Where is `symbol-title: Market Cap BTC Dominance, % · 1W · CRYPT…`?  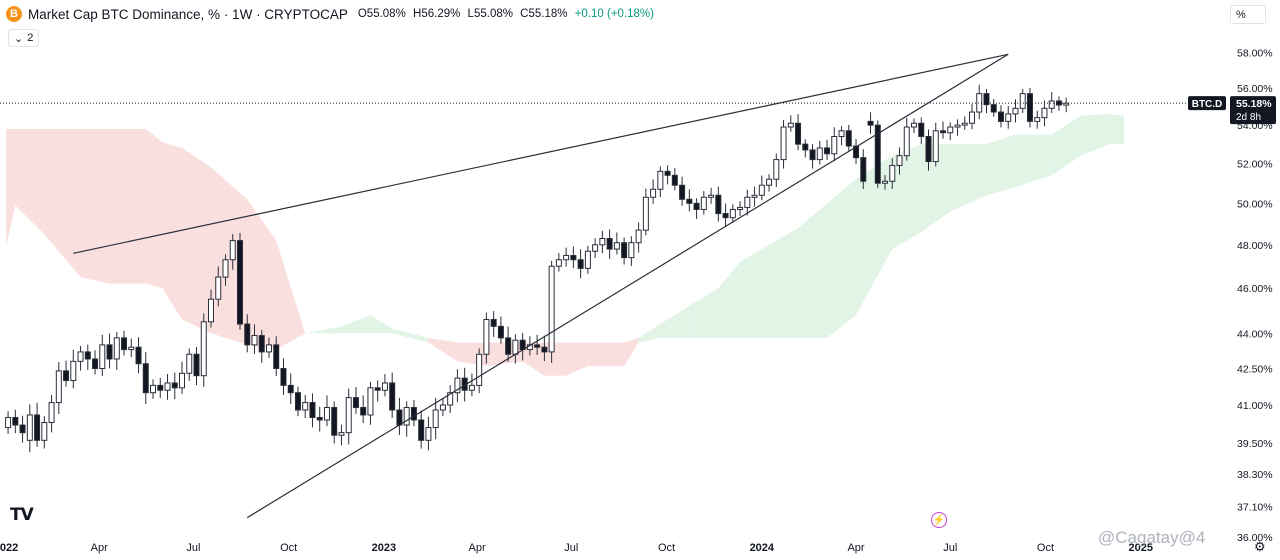
symbol-title: Market Cap BTC Dominance, % · 1W · CRYPT… is located at coordinates (188, 14).